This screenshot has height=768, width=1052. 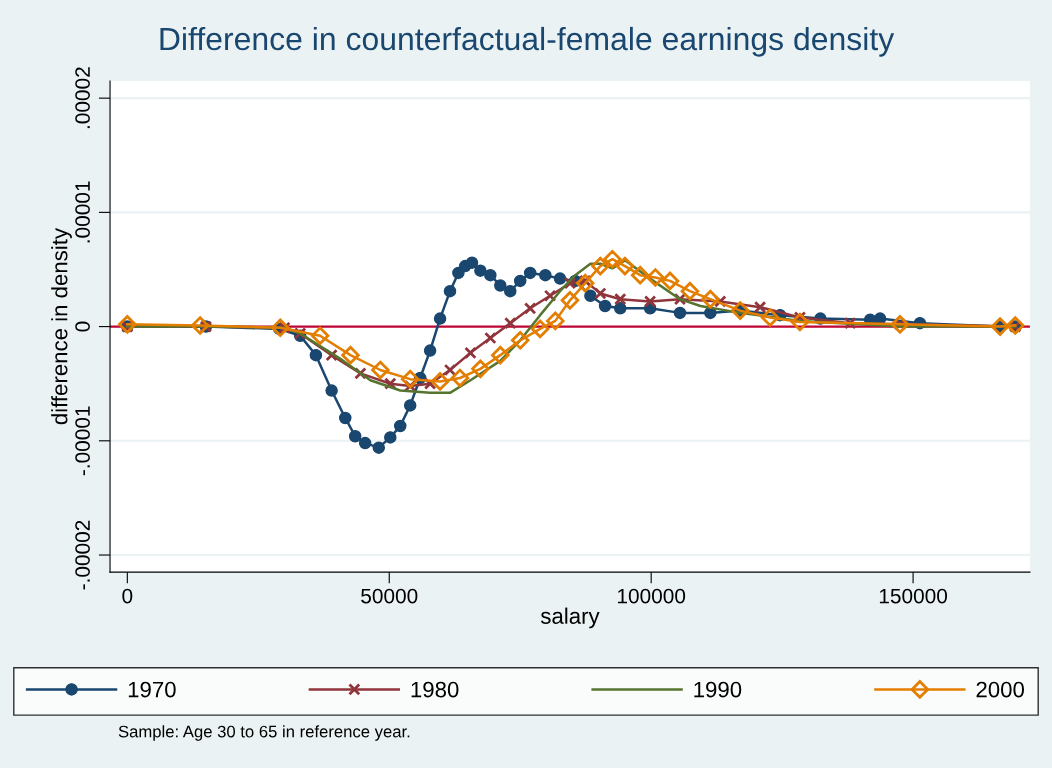 What do you see at coordinates (127, 596) in the screenshot?
I see `x-tick-label: 0` at bounding box center [127, 596].